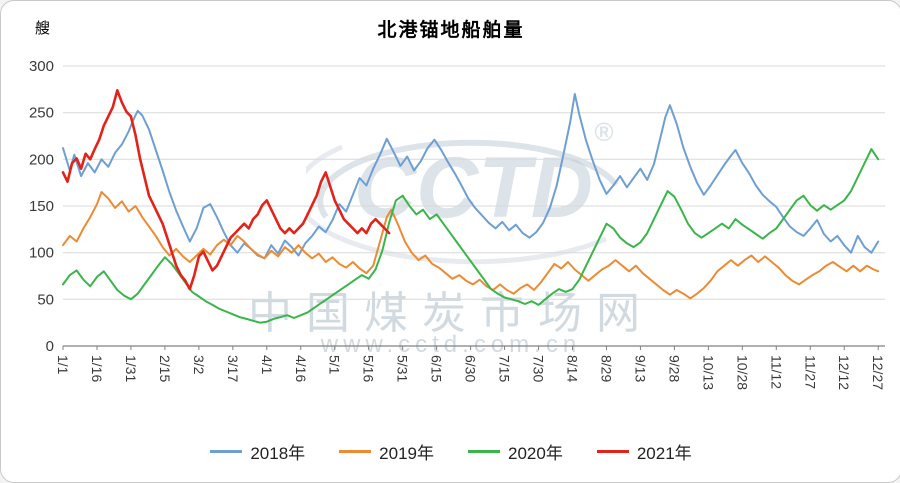  What do you see at coordinates (664, 453) in the screenshot?
I see `legend-label-2021: 2021年` at bounding box center [664, 453].